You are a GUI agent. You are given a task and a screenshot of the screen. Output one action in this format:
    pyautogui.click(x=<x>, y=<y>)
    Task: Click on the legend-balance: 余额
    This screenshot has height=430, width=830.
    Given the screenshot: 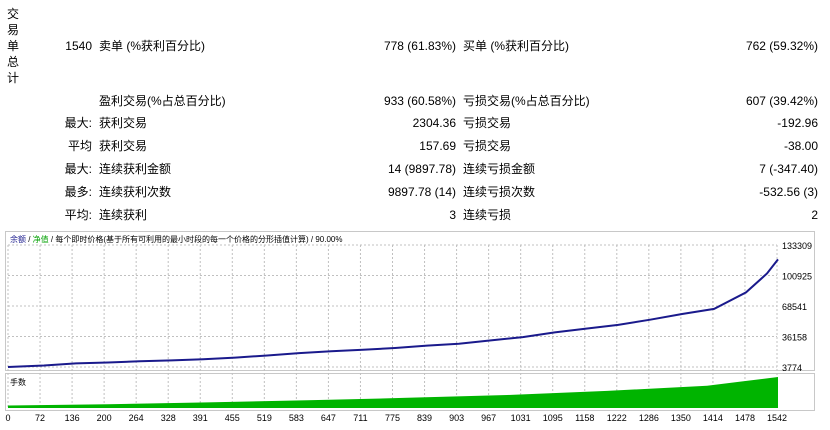 What is the action you would take?
    pyautogui.click(x=18, y=239)
    